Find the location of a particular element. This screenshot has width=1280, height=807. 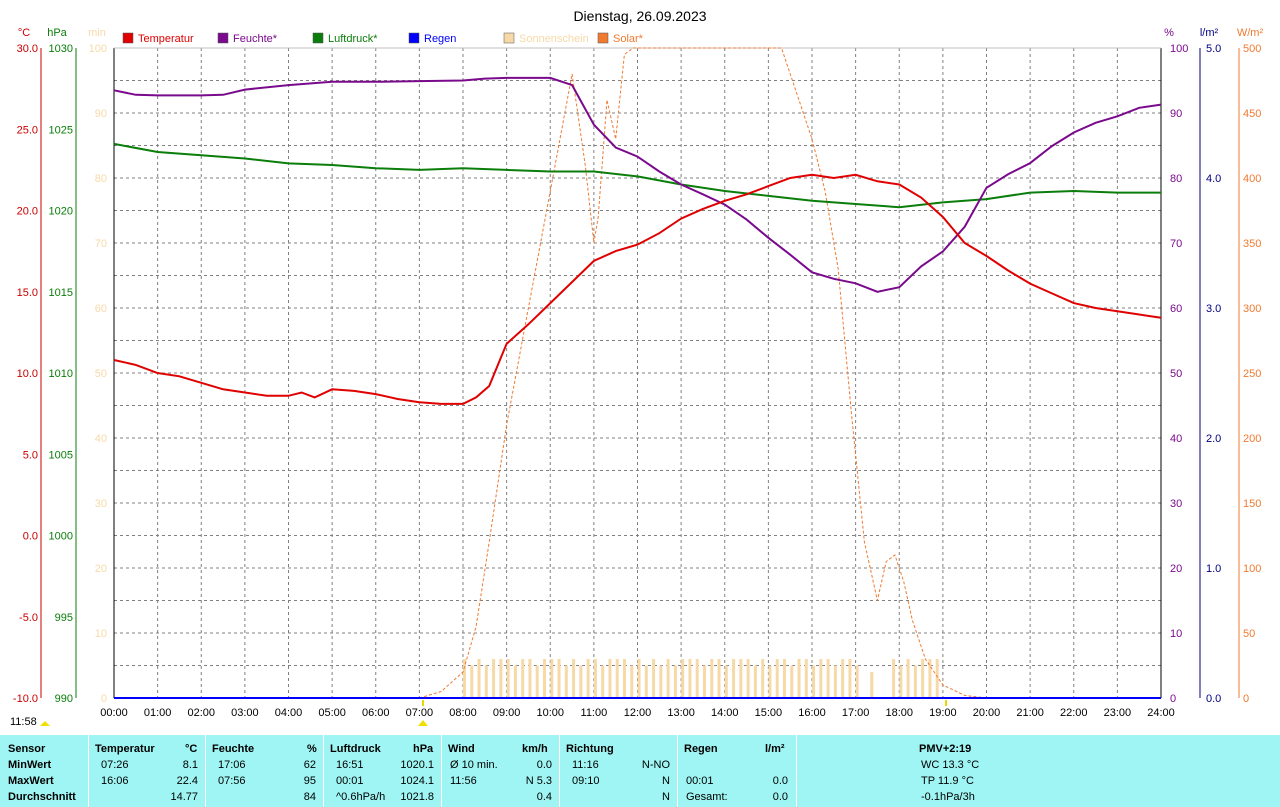

humidity-tick-label: 20 is located at coordinates (1176, 569).